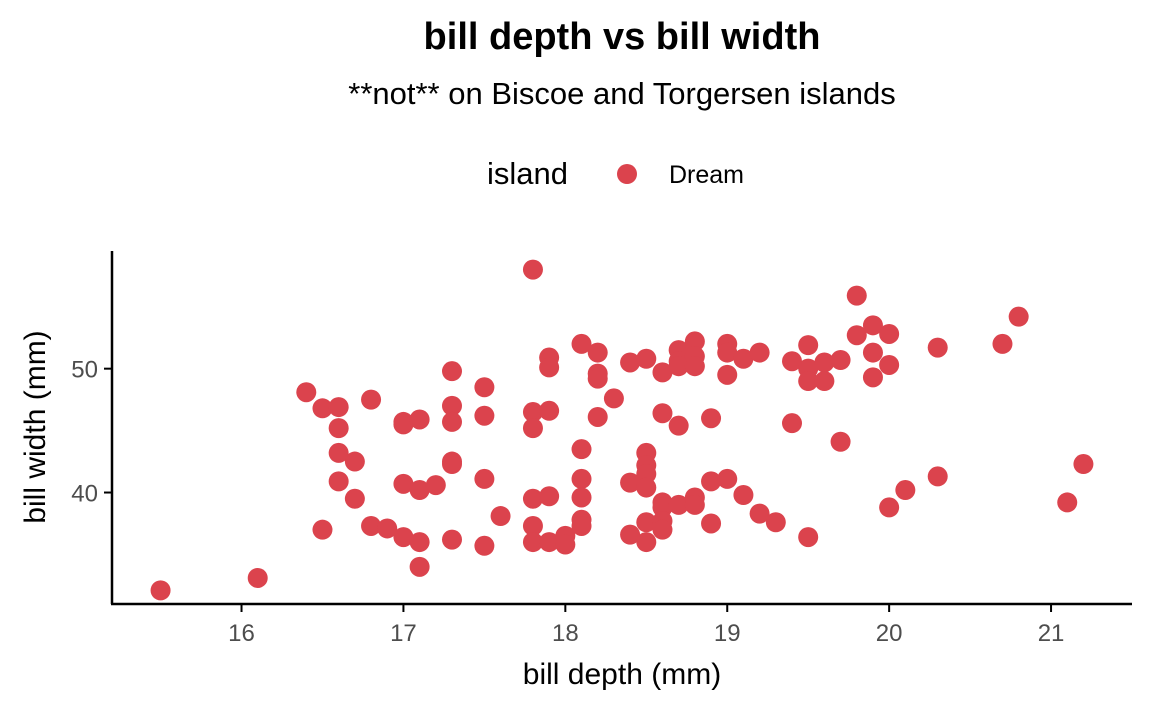  What do you see at coordinates (615, 173) in the screenshot?
I see `legend: island Dream` at bounding box center [615, 173].